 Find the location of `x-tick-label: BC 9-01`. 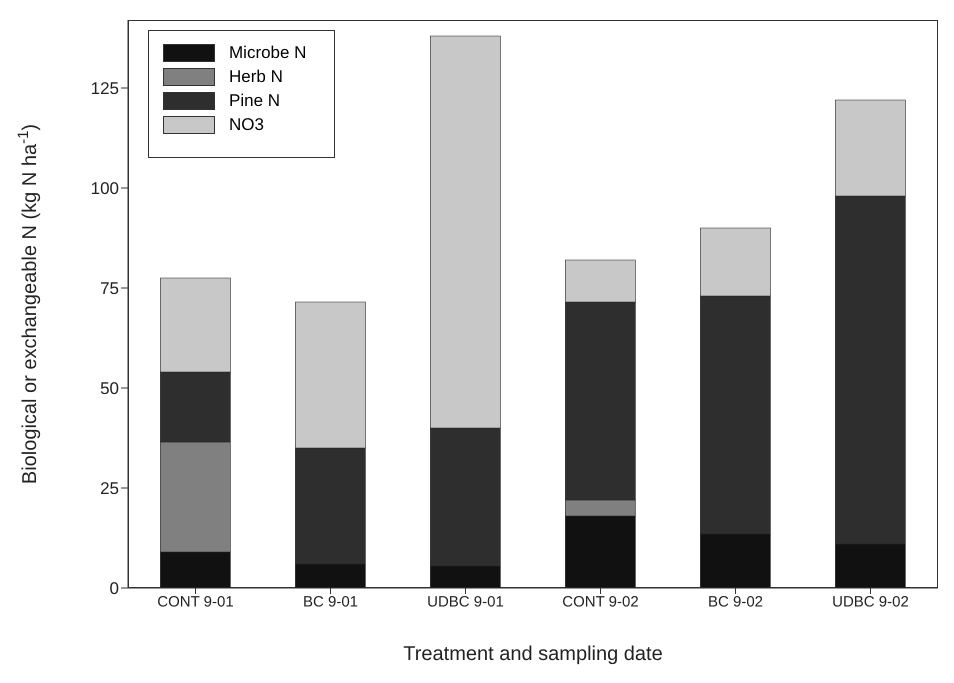

x-tick-label: BC 9-01 is located at coordinates (330, 602).